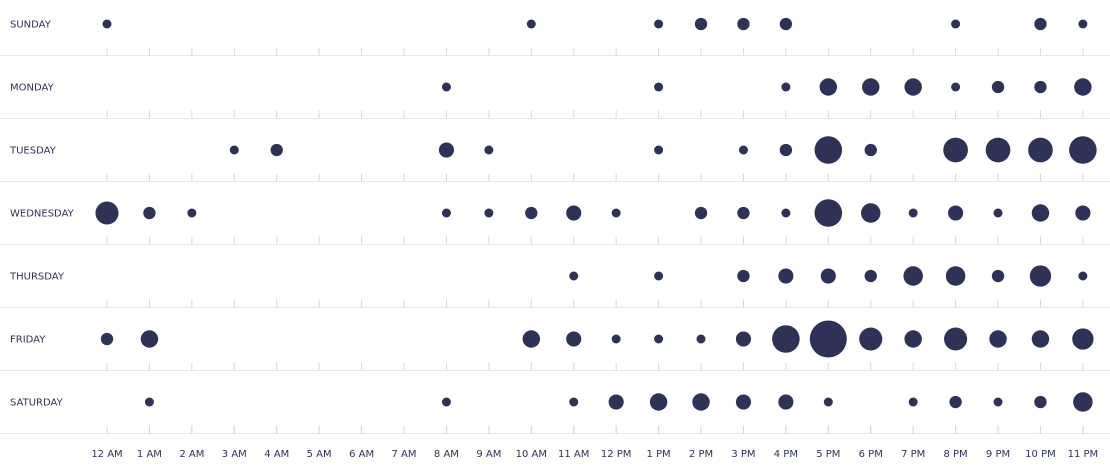  I want to click on hour-tick-label: 4 PM, so click(786, 454).